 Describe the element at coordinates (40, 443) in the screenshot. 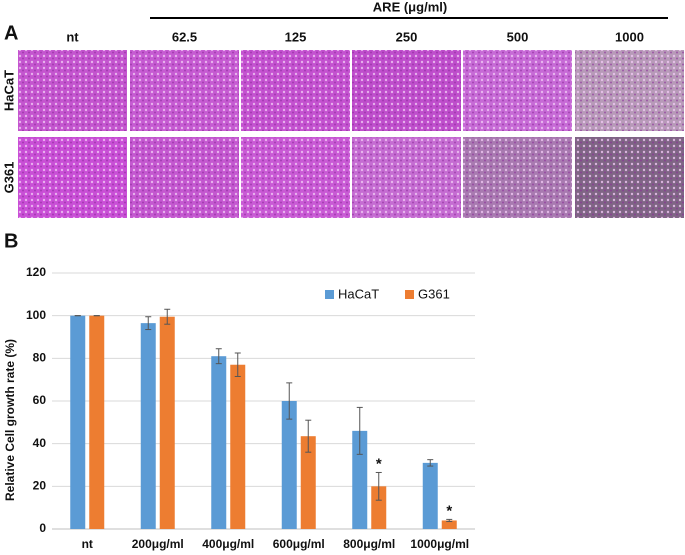

I see `y-tick-label: 40` at that location.